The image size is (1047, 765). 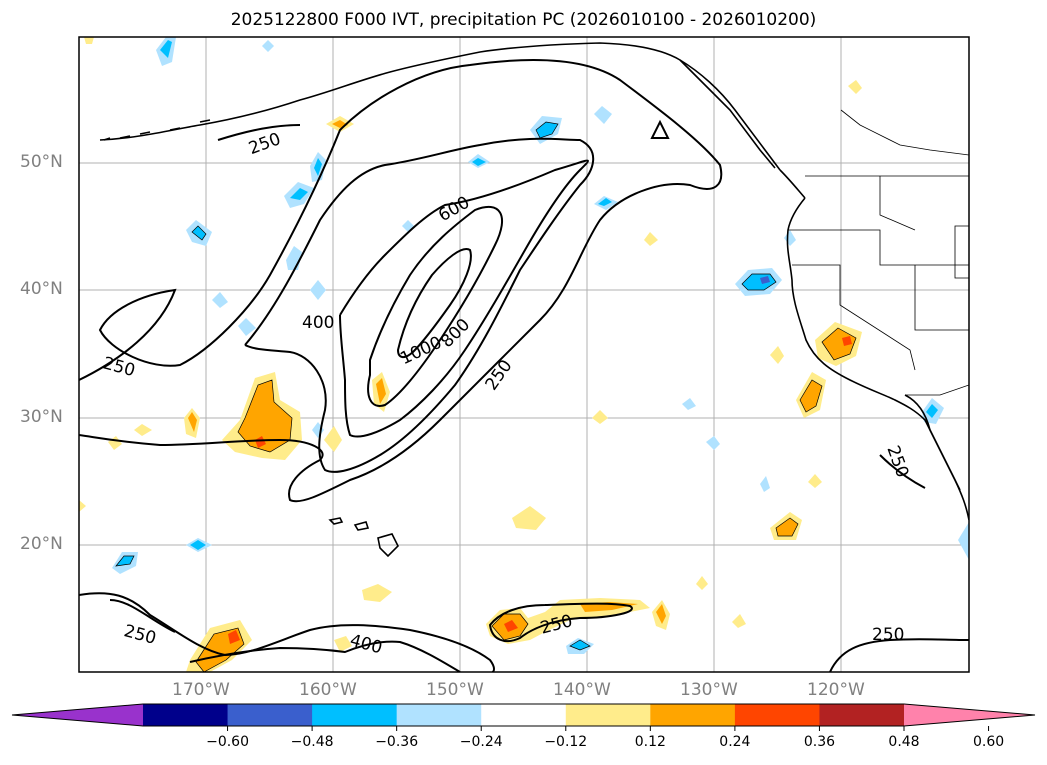 I want to click on lat-label-40n: 40°N, so click(x=41, y=289).